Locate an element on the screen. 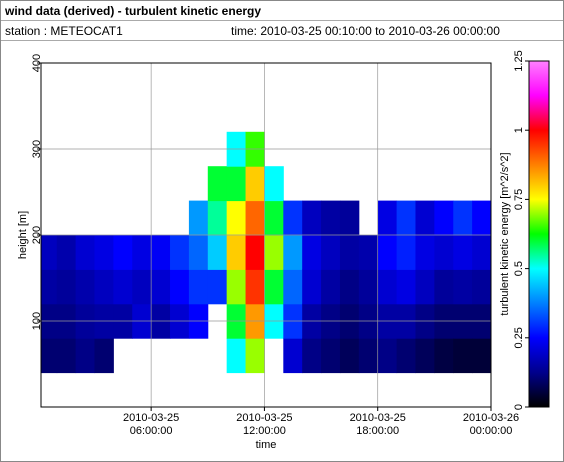 This screenshot has height=462, width=564. colorbar-tick-label: 0 is located at coordinates (519, 407).